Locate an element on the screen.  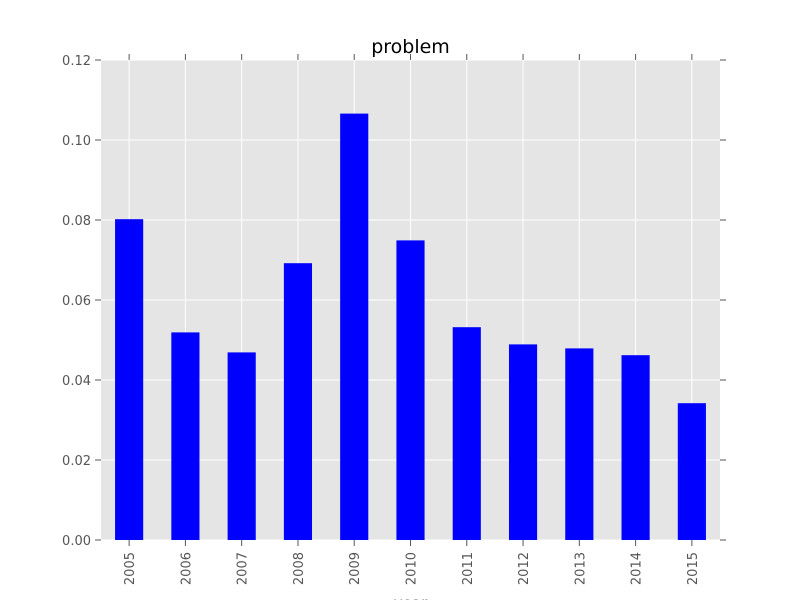
bar-2013 is located at coordinates (579, 444).